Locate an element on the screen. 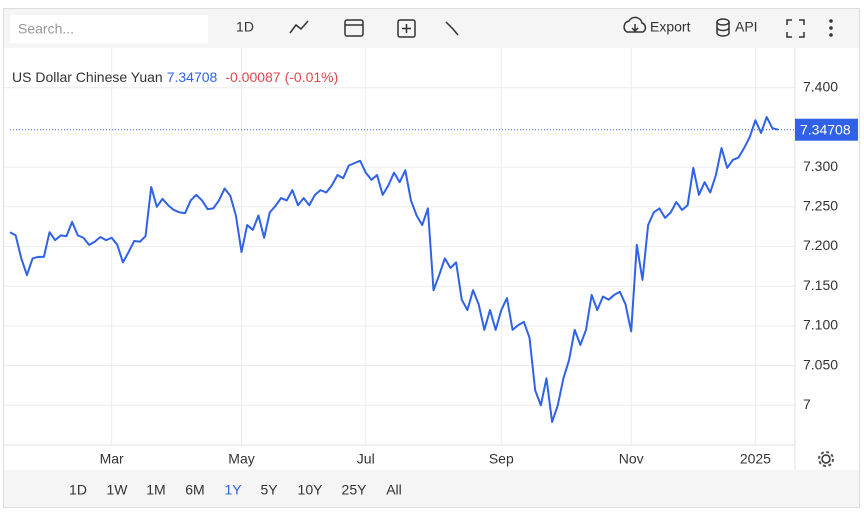 Image resolution: width=864 pixels, height=515 pixels. menu-icon is located at coordinates (831, 28).